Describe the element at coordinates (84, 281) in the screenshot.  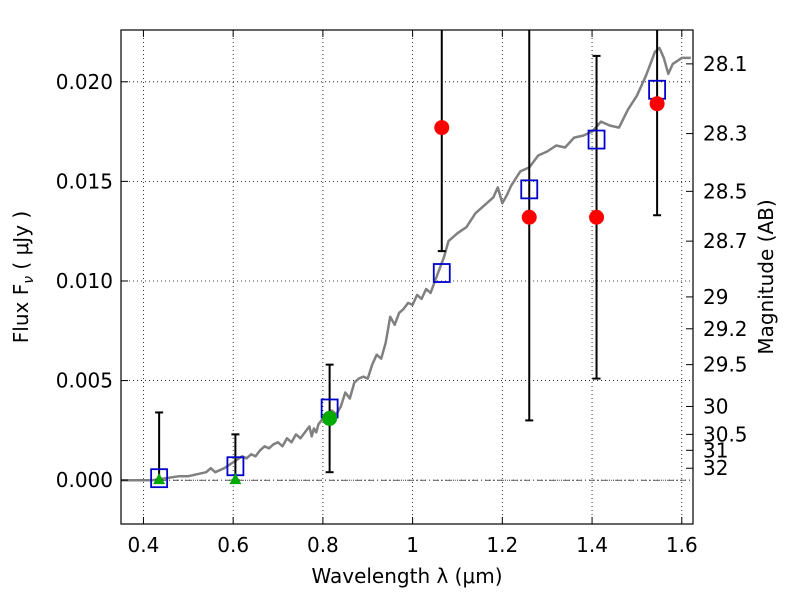
I see `y-tick-label: 0.010` at that location.